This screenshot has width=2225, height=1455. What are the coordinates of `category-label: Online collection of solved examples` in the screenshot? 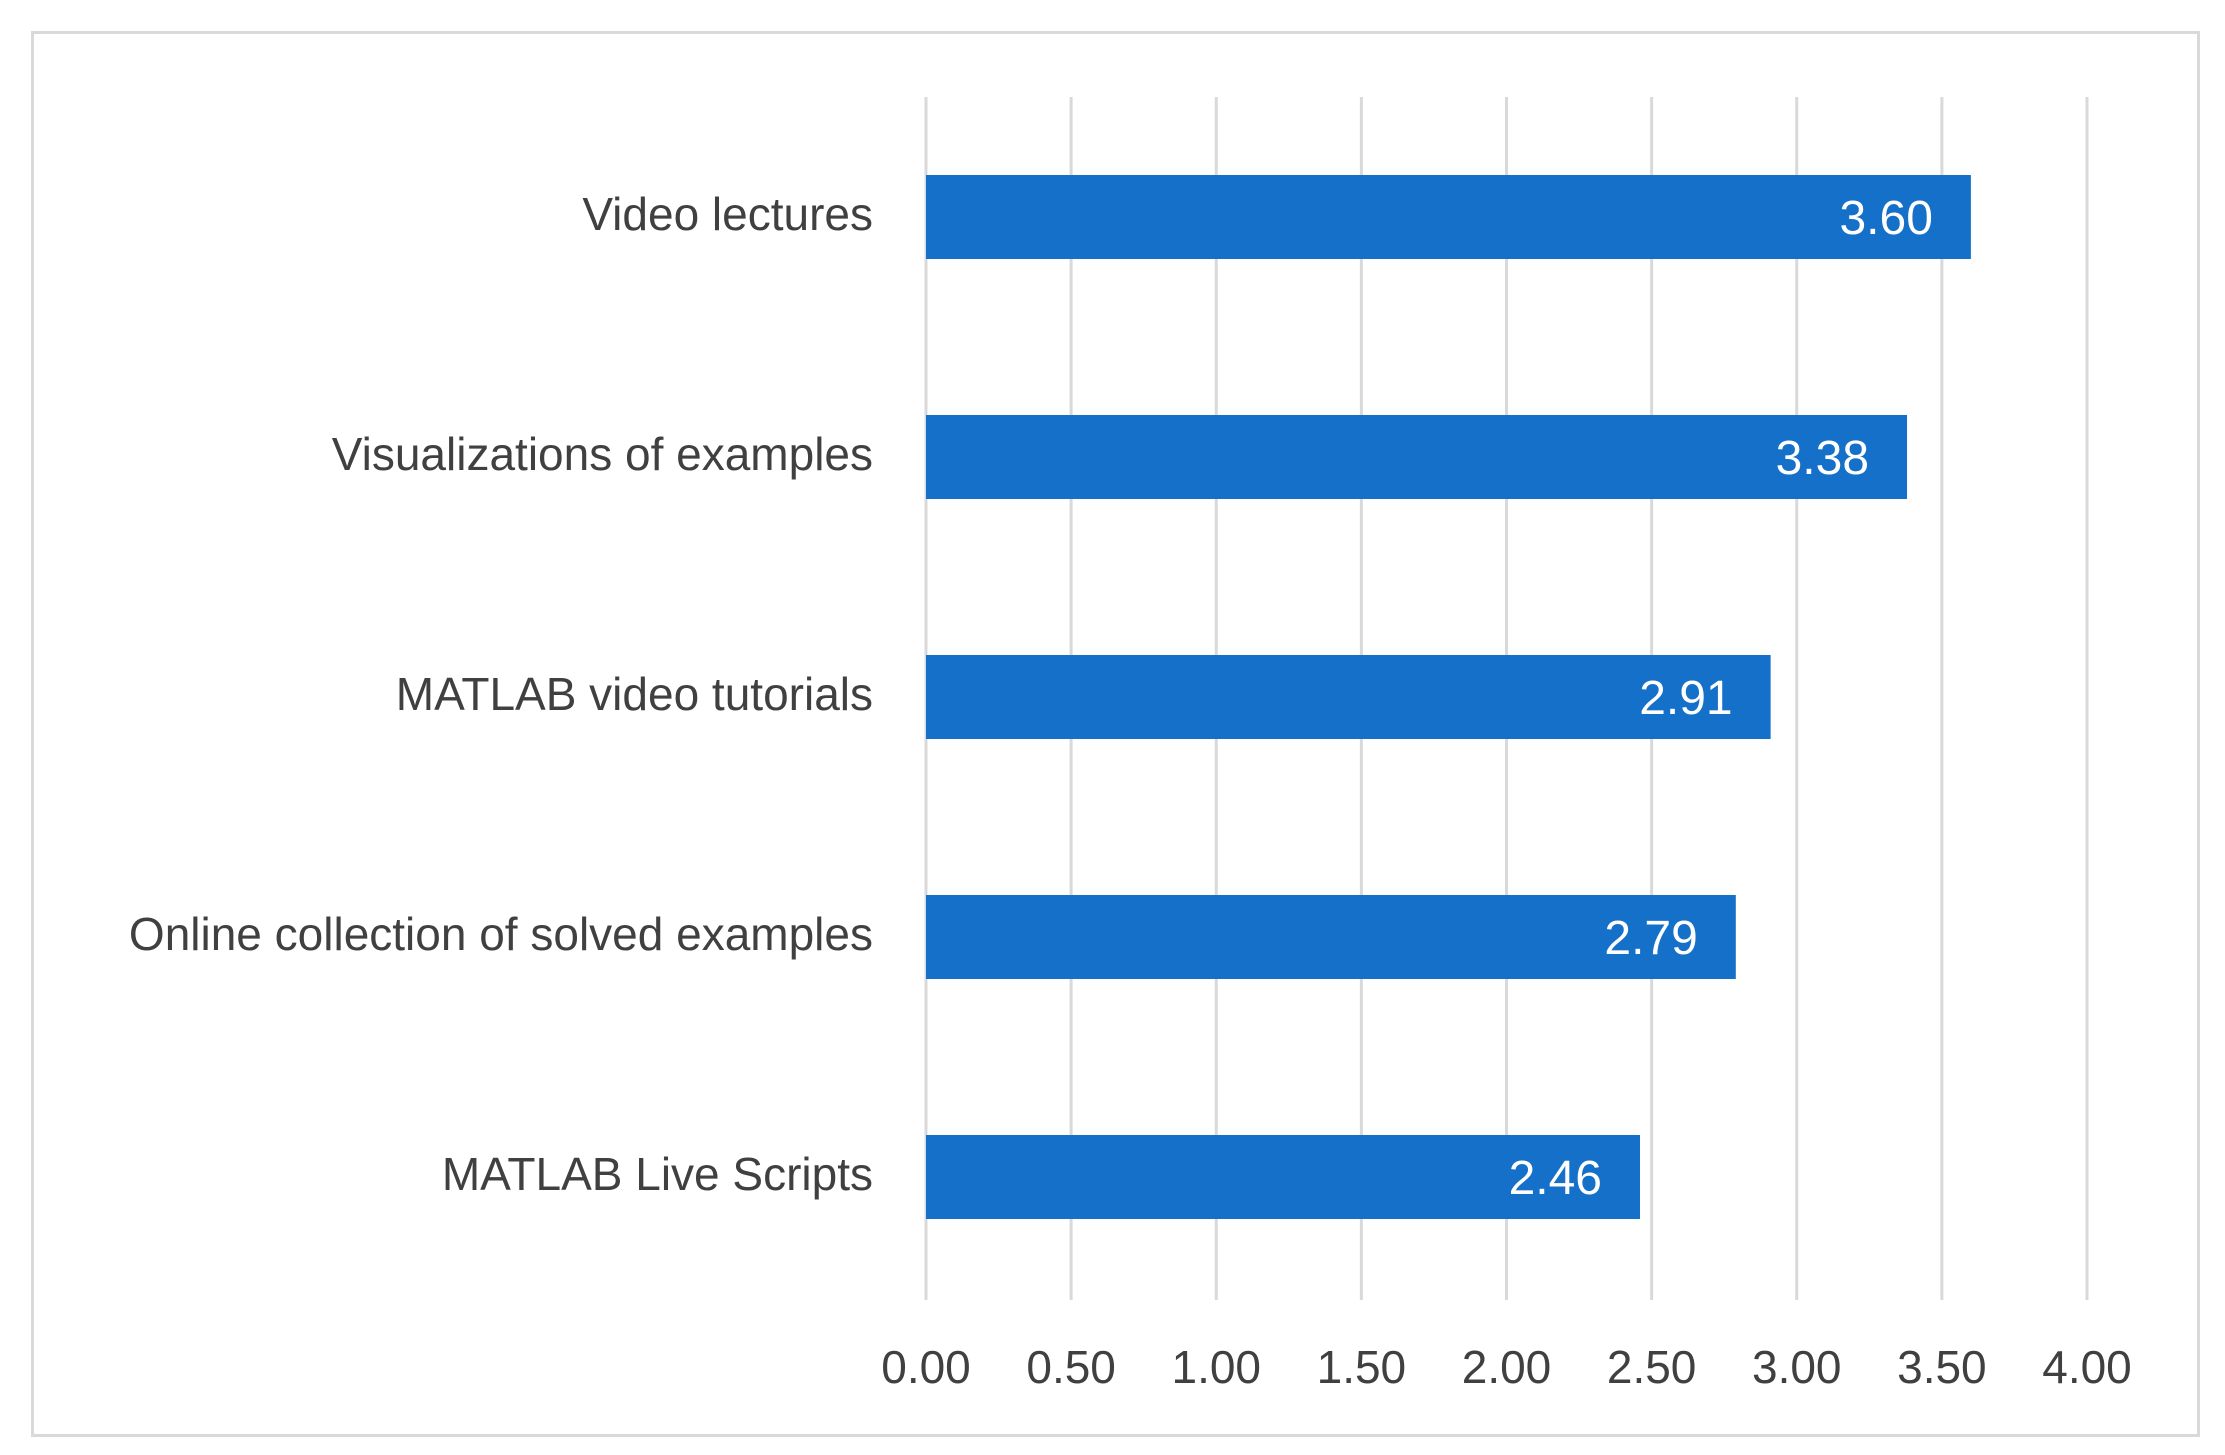 It's located at (501, 934).